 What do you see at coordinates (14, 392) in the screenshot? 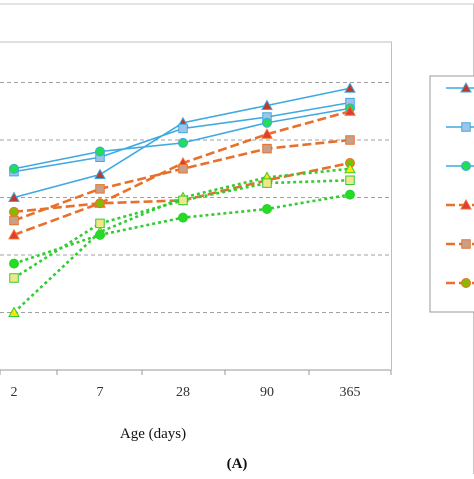
I see `x-tick-label: 2` at bounding box center [14, 392].